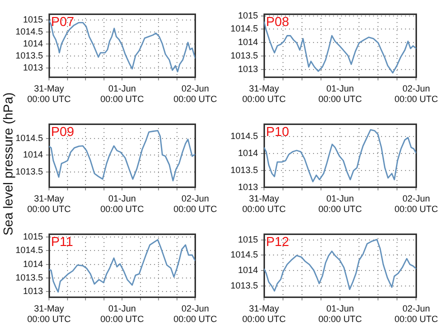 This screenshot has width=441, height=327. I want to click on chart-title: P12, so click(278, 242).